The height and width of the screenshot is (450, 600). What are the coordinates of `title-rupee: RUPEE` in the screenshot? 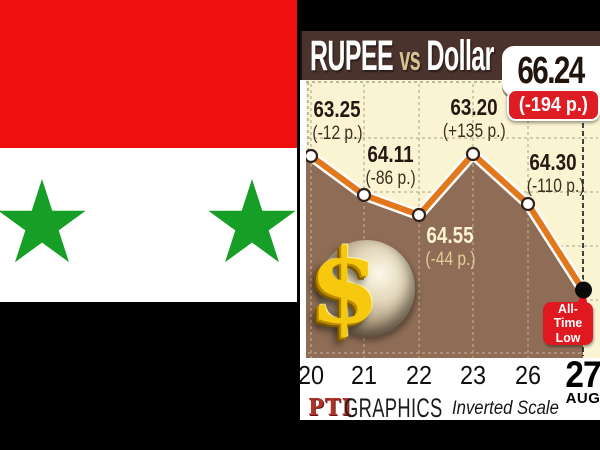 It's located at (352, 56).